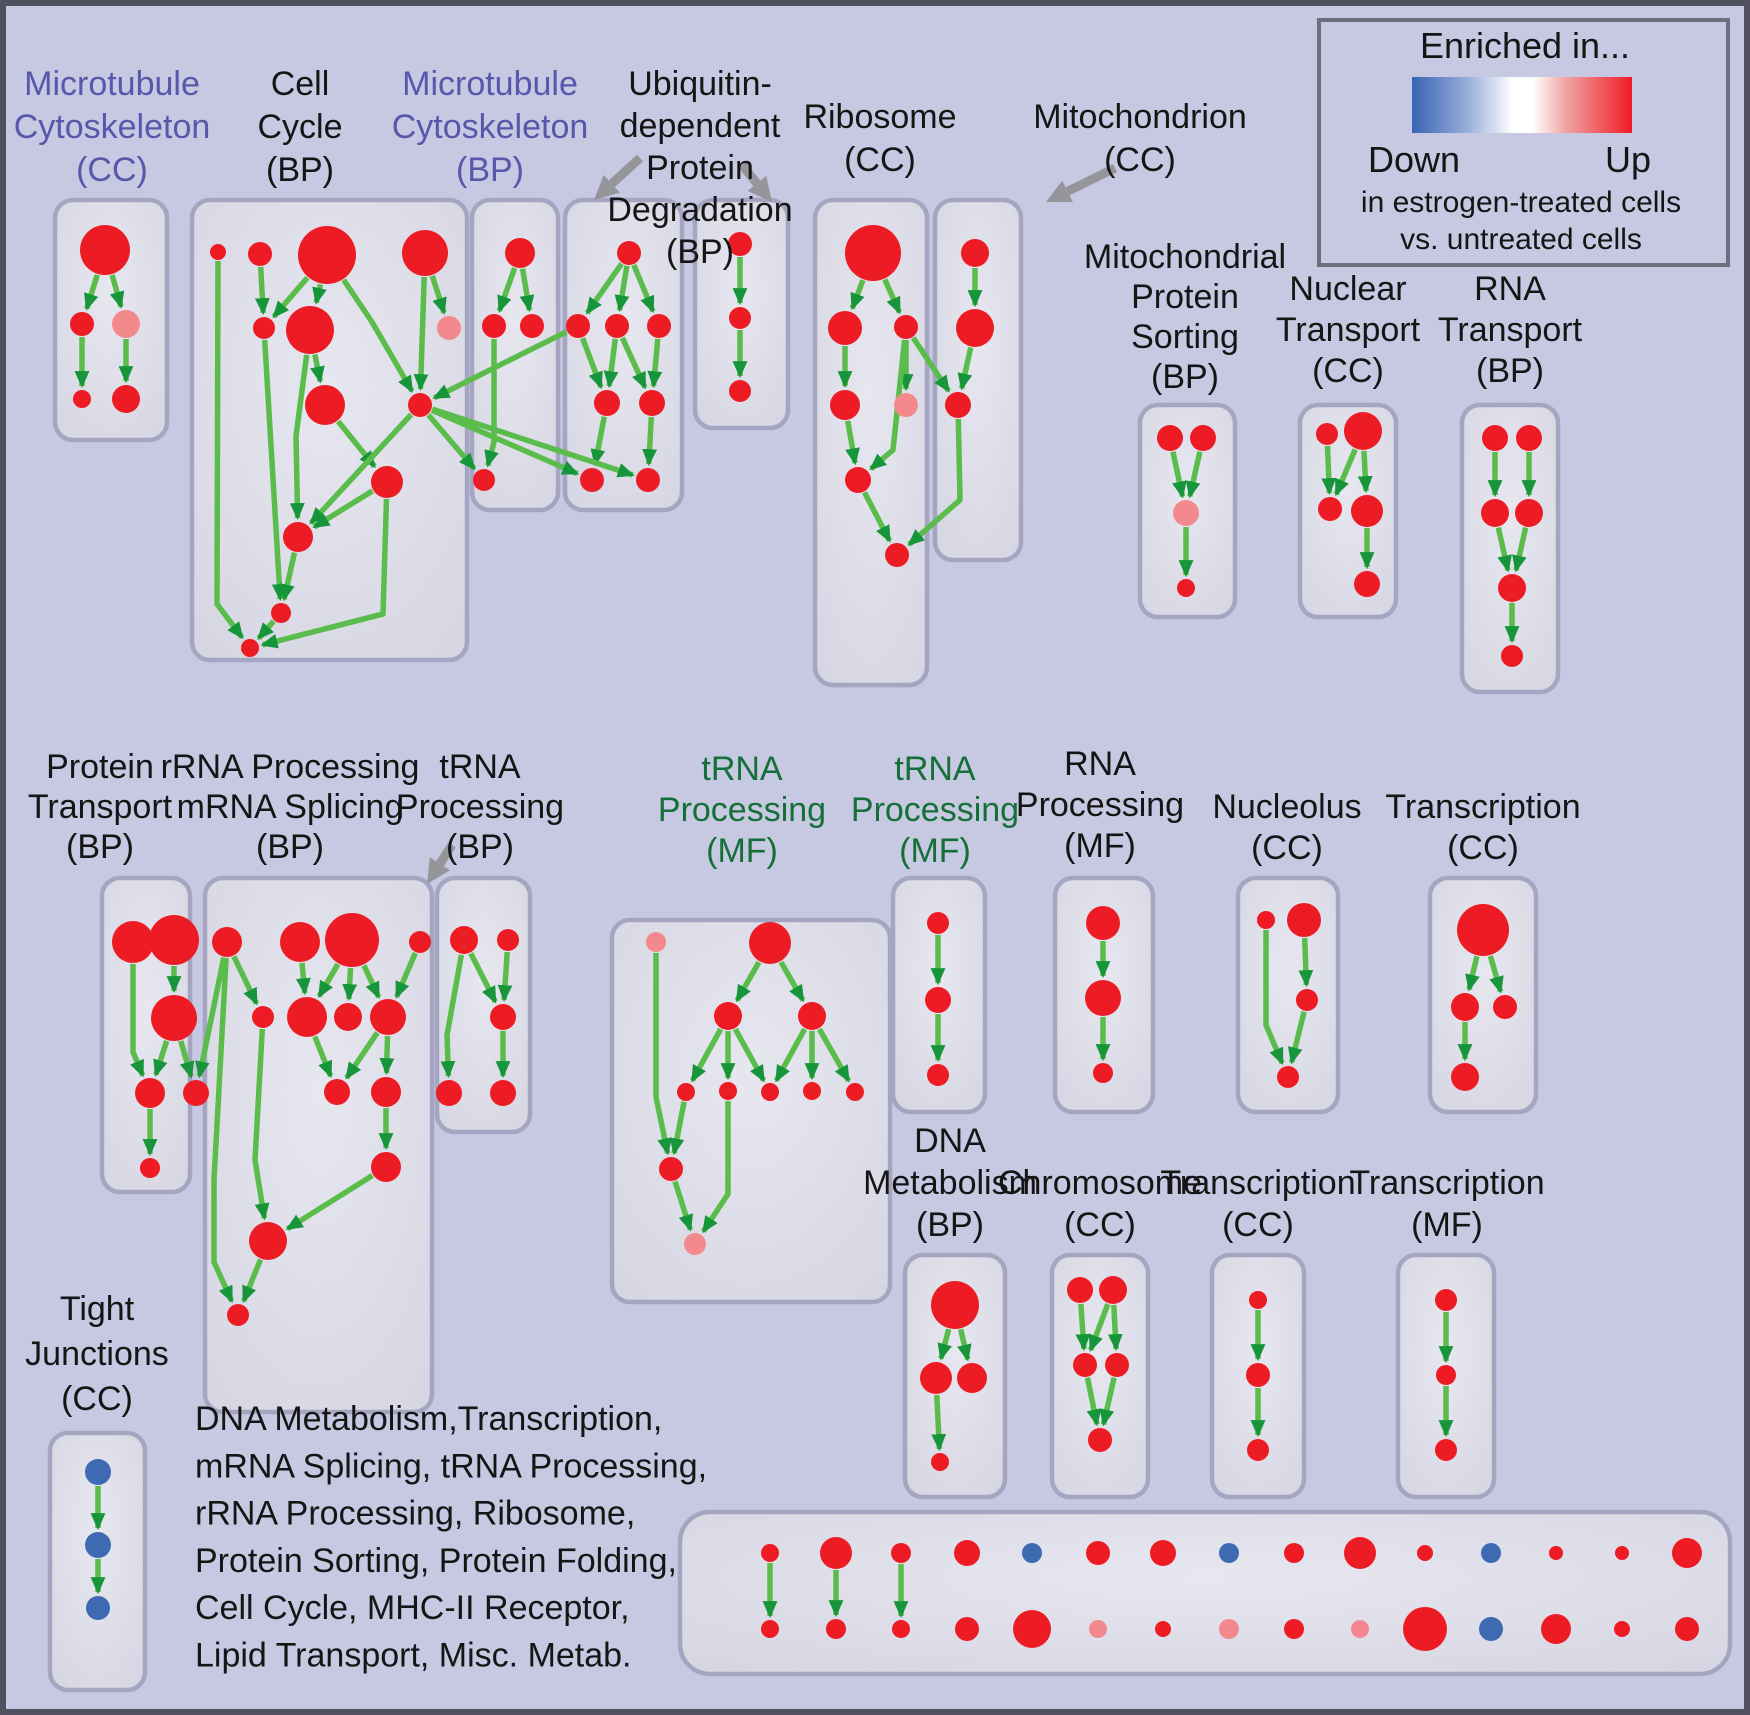 Image resolution: width=1750 pixels, height=1715 pixels. I want to click on cluster-label-transcription-cc-upper: Transcription (CC), so click(1482, 827).